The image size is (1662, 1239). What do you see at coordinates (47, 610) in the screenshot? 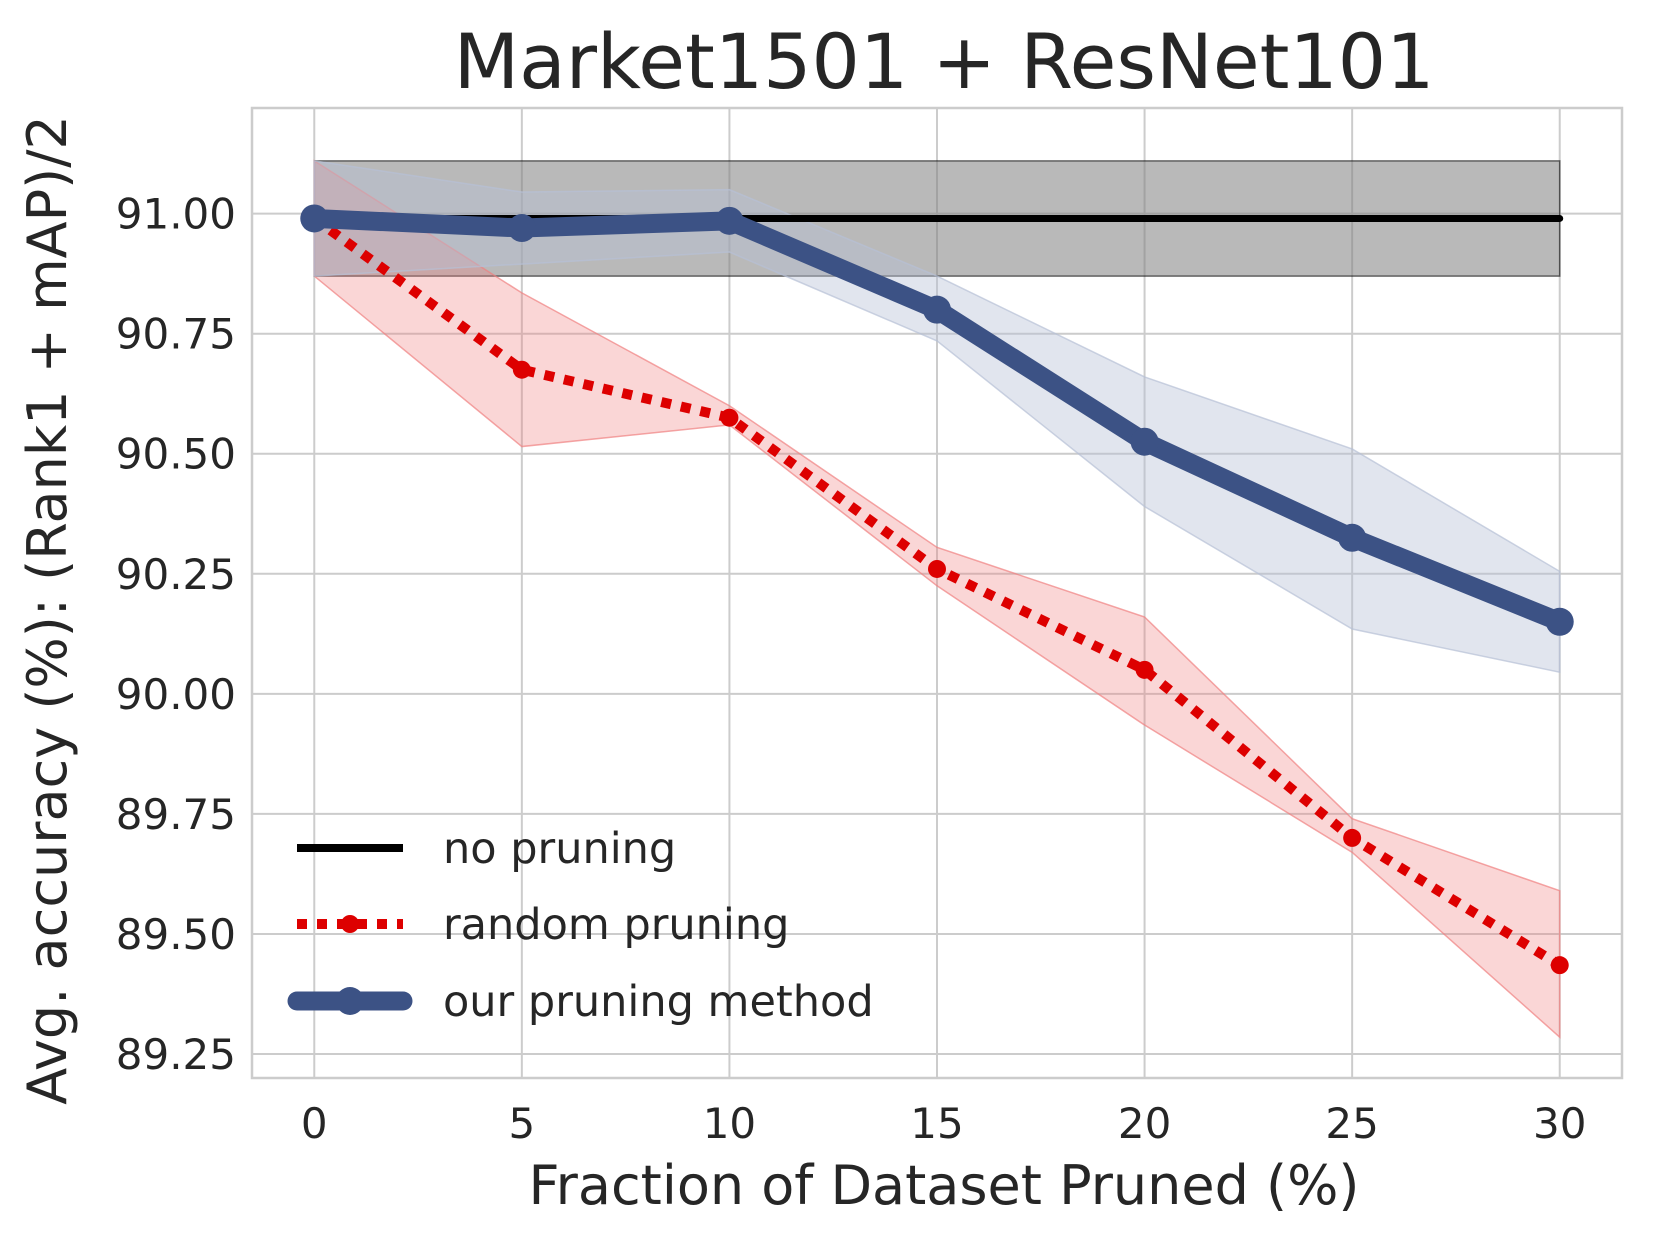
I see `y-axis-label: Avg. accuracy (%): (Rank1 + mAP)/2` at bounding box center [47, 610].